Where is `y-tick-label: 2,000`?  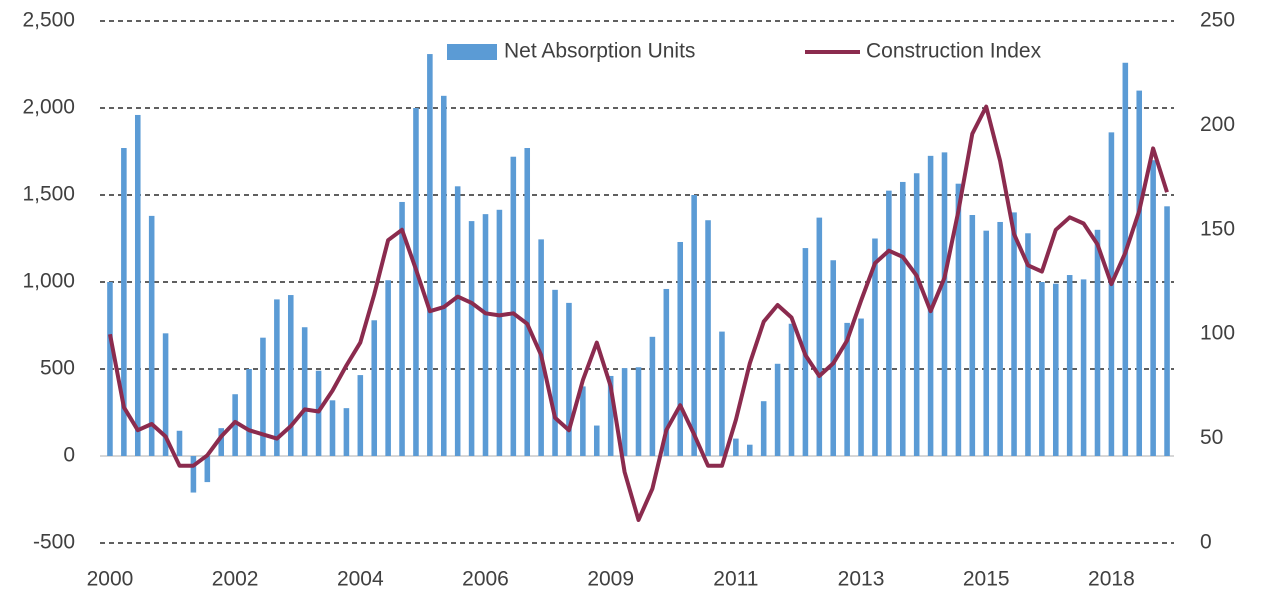 y-tick-label: 2,000 is located at coordinates (48, 107).